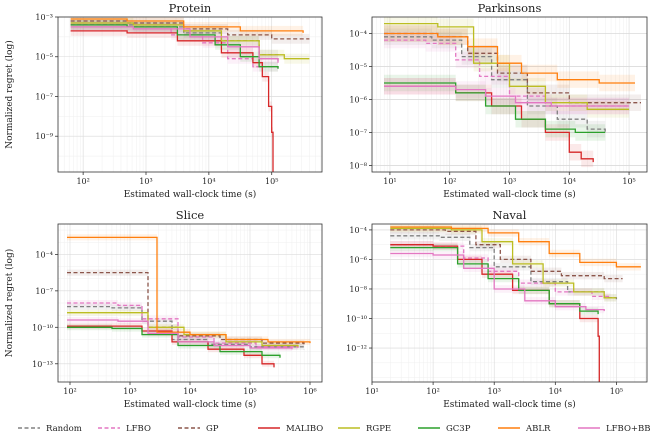 This screenshot has width=664, height=444. Describe the element at coordinates (371, 391) in the screenshot. I see `x-tick-label: 10¹` at that location.